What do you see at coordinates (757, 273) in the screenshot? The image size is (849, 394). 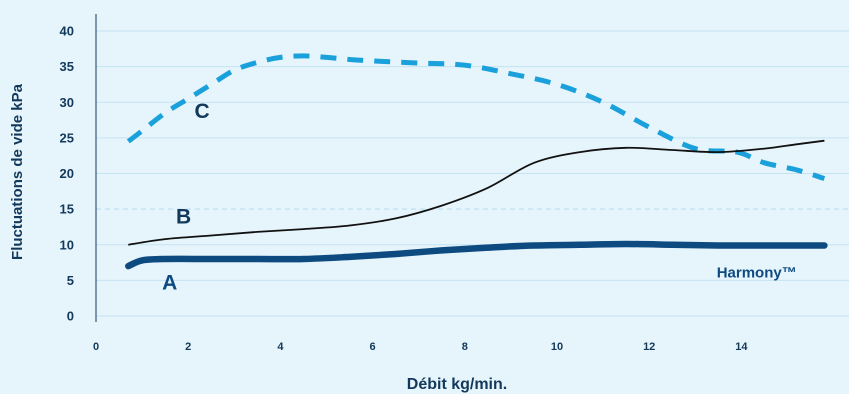 I see `label-harmony: Harmony™` at bounding box center [757, 273].